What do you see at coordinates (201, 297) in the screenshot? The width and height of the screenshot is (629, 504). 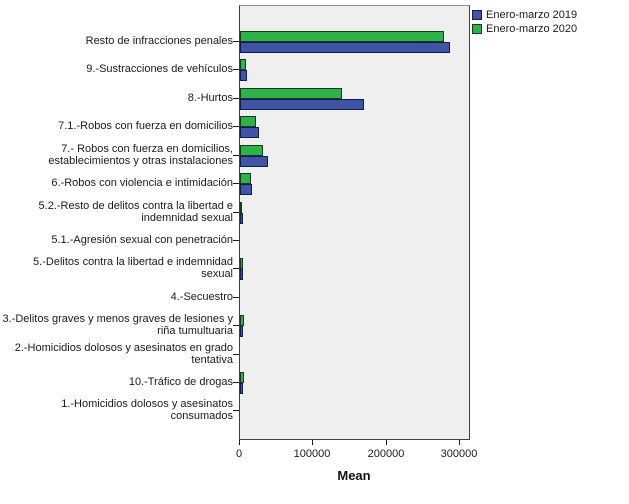 I see `category-label: 4.-Secuestro` at bounding box center [201, 297].